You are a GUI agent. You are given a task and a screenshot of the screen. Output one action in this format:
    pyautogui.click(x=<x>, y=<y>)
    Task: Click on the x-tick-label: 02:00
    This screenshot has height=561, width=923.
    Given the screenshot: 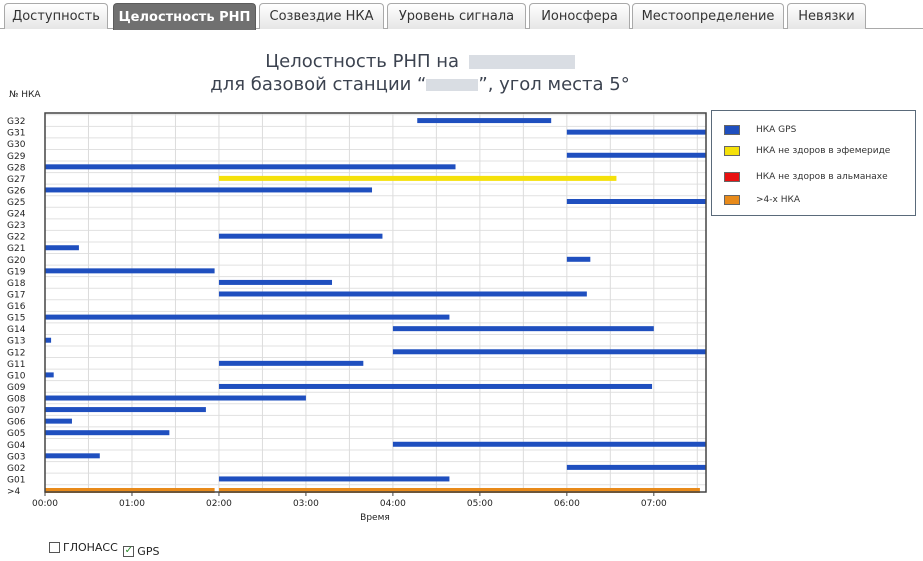 What is the action you would take?
    pyautogui.click(x=219, y=504)
    